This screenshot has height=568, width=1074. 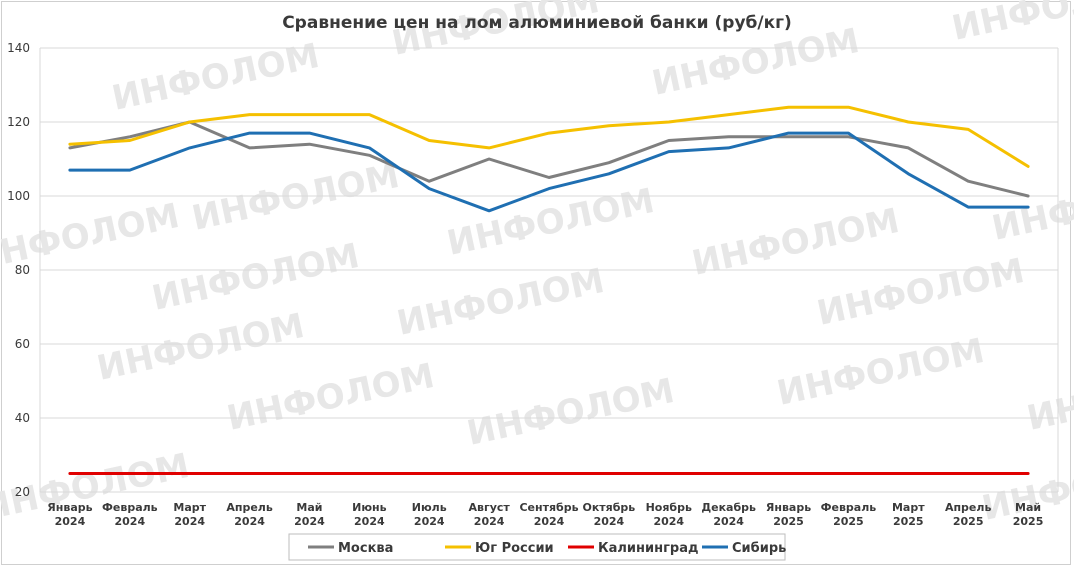 What do you see at coordinates (669, 507) in the screenshot?
I see `x-tick-label-month: Ноябрь` at bounding box center [669, 507].